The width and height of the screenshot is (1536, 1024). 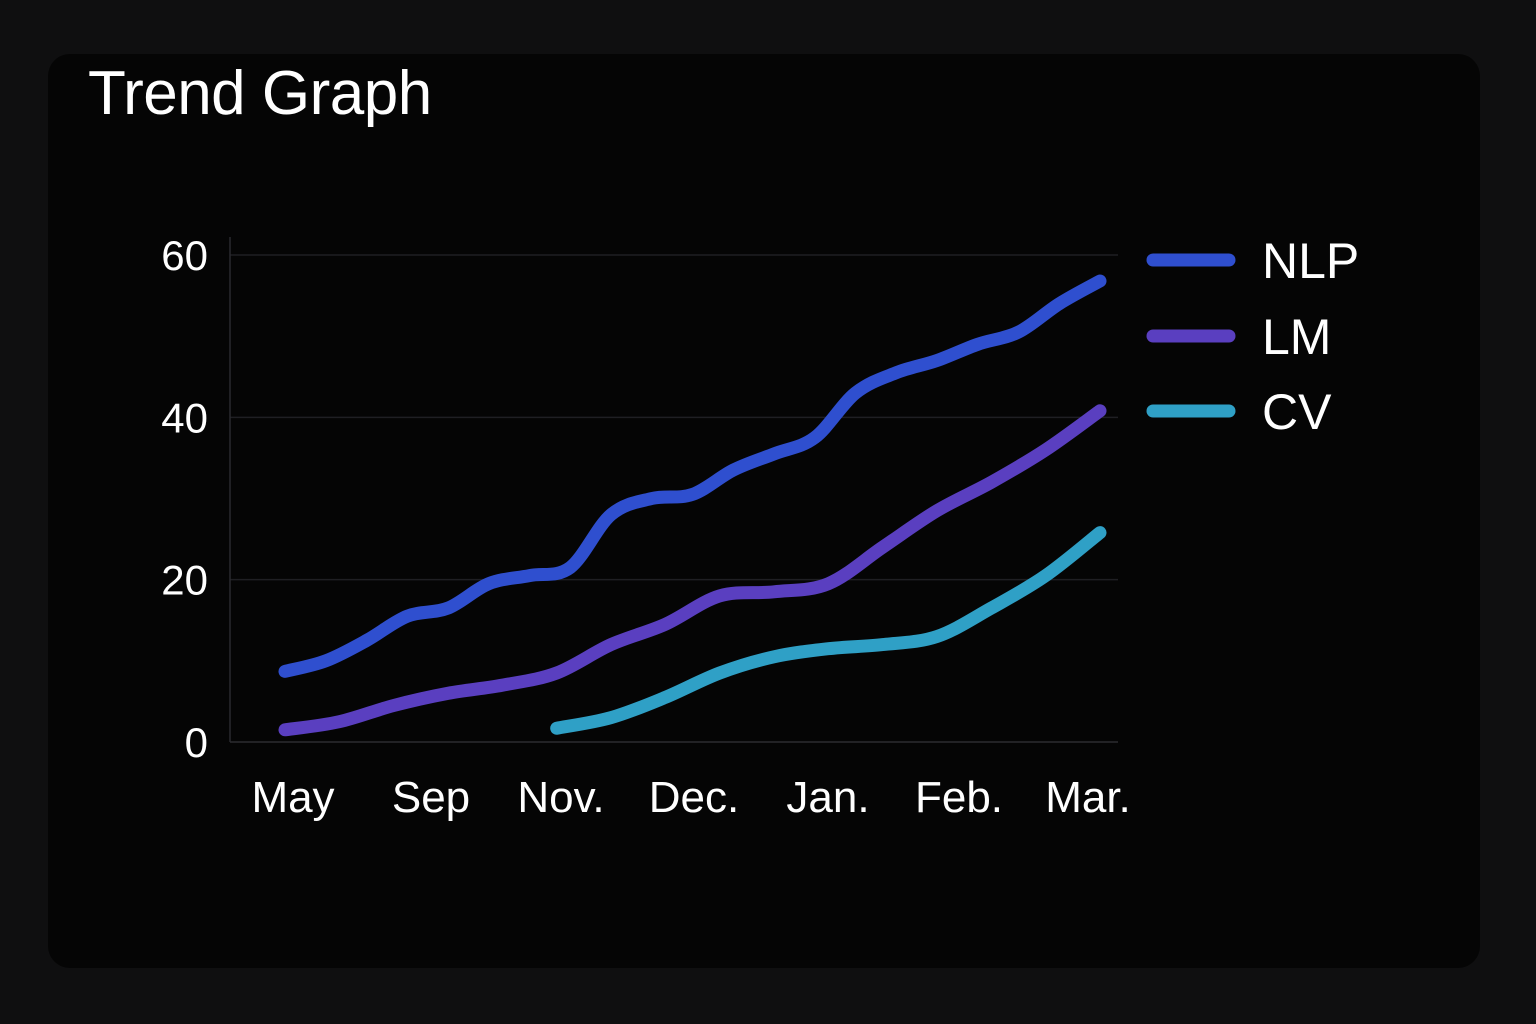 What do you see at coordinates (827, 797) in the screenshot?
I see `x-tick-label: Jan.` at bounding box center [827, 797].